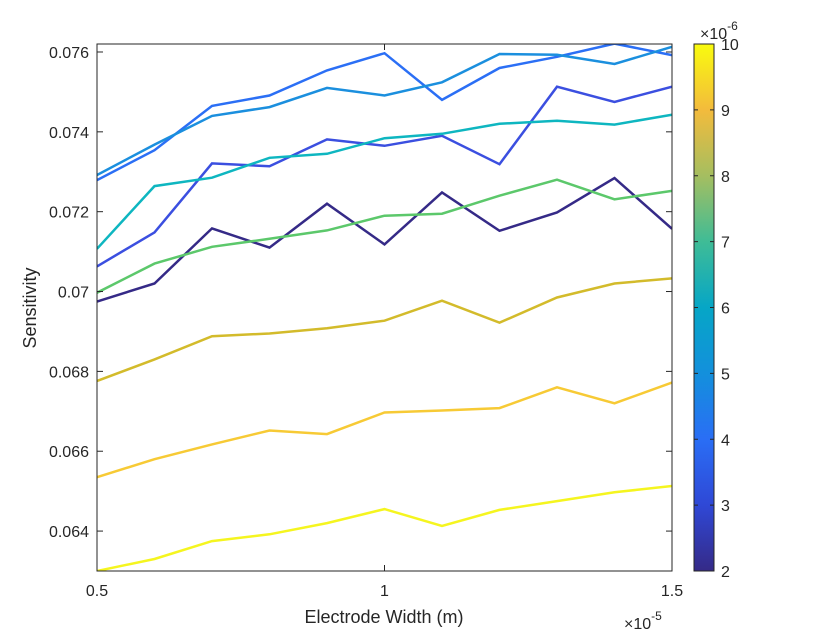  Describe the element at coordinates (69, 532) in the screenshot. I see `y-tick-label: 0.064` at that location.